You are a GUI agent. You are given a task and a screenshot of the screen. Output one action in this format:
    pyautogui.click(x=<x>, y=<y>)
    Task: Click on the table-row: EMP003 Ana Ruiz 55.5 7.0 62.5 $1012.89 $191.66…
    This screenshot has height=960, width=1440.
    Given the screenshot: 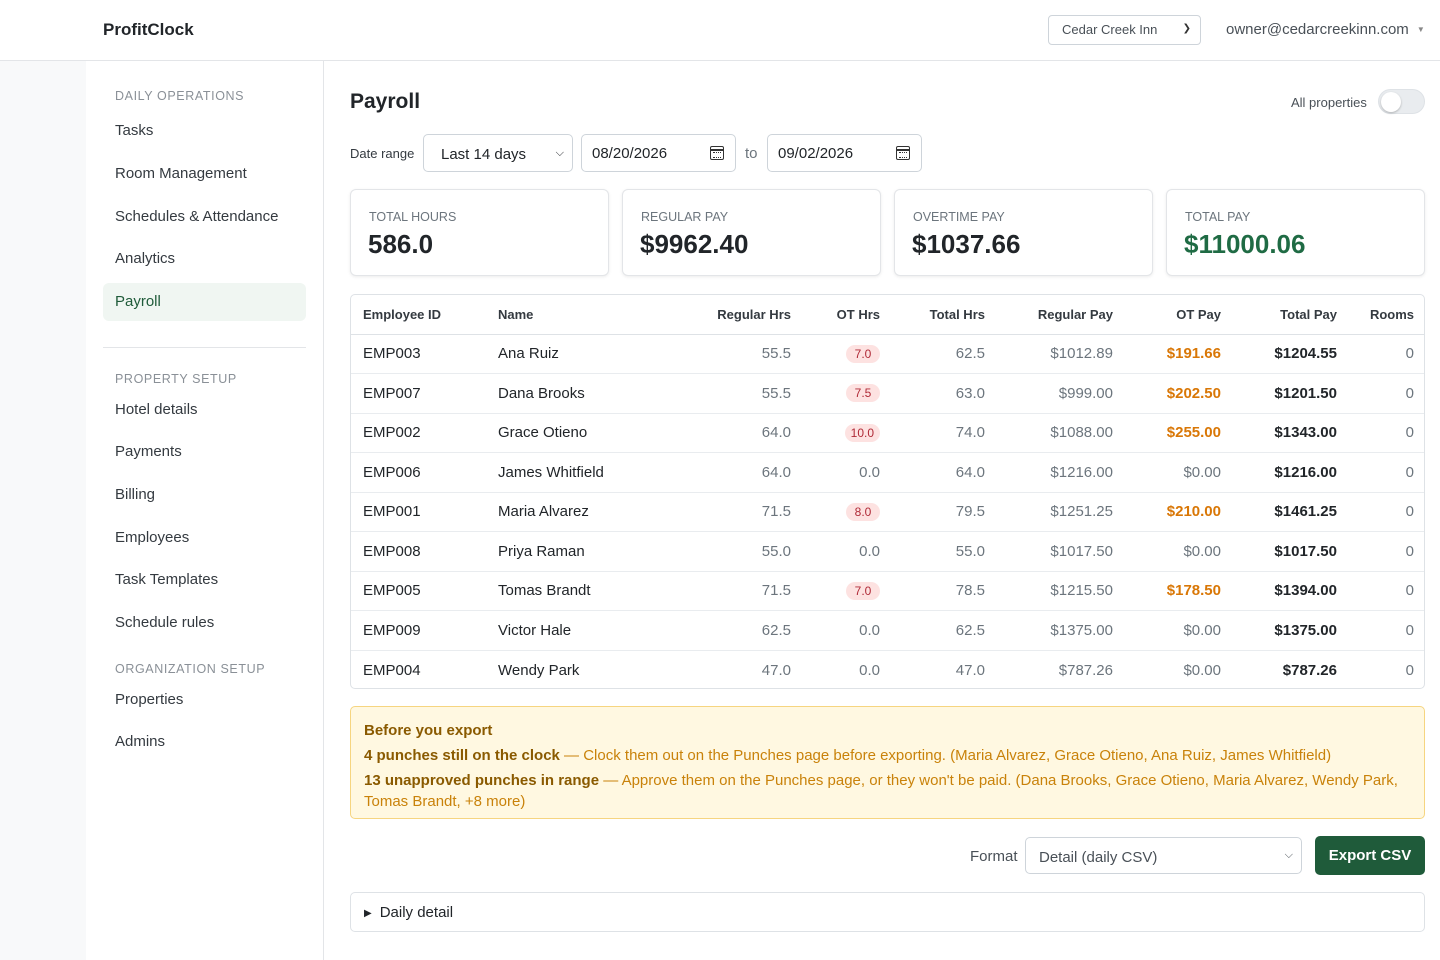 What is the action you would take?
    pyautogui.click(x=887, y=354)
    